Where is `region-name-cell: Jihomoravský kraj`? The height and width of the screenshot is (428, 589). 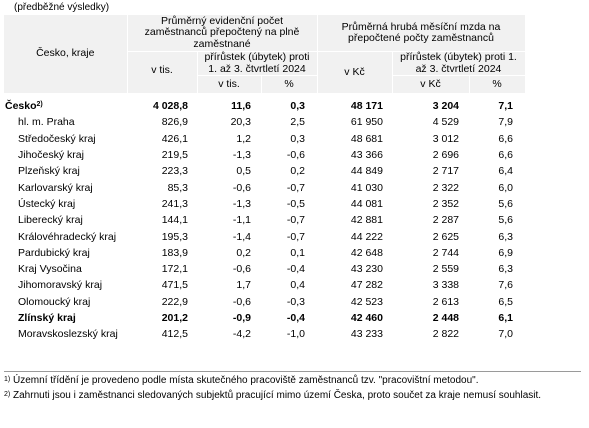
region-name-cell: Jihomoravský kraj is located at coordinates (60, 285).